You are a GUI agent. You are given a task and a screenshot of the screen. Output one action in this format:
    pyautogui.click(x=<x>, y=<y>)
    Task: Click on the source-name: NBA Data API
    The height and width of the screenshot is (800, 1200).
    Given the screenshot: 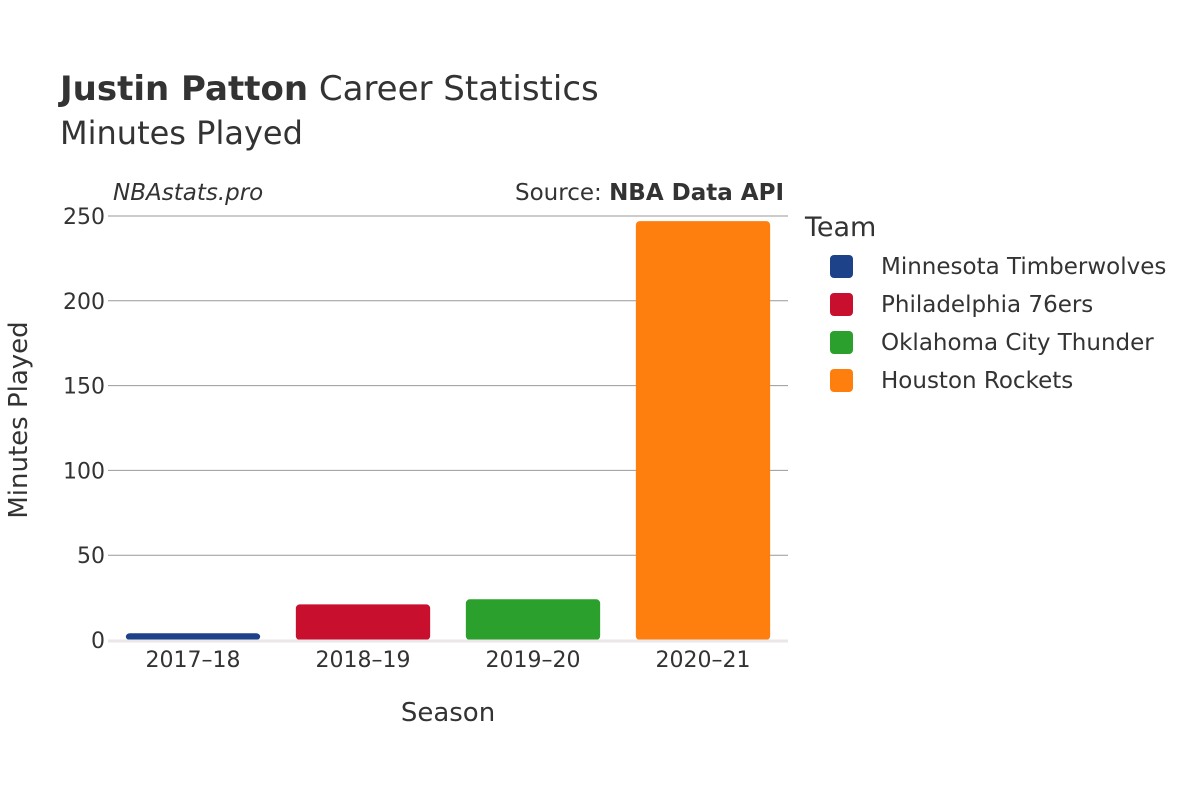 What is the action you would take?
    pyautogui.click(x=696, y=193)
    